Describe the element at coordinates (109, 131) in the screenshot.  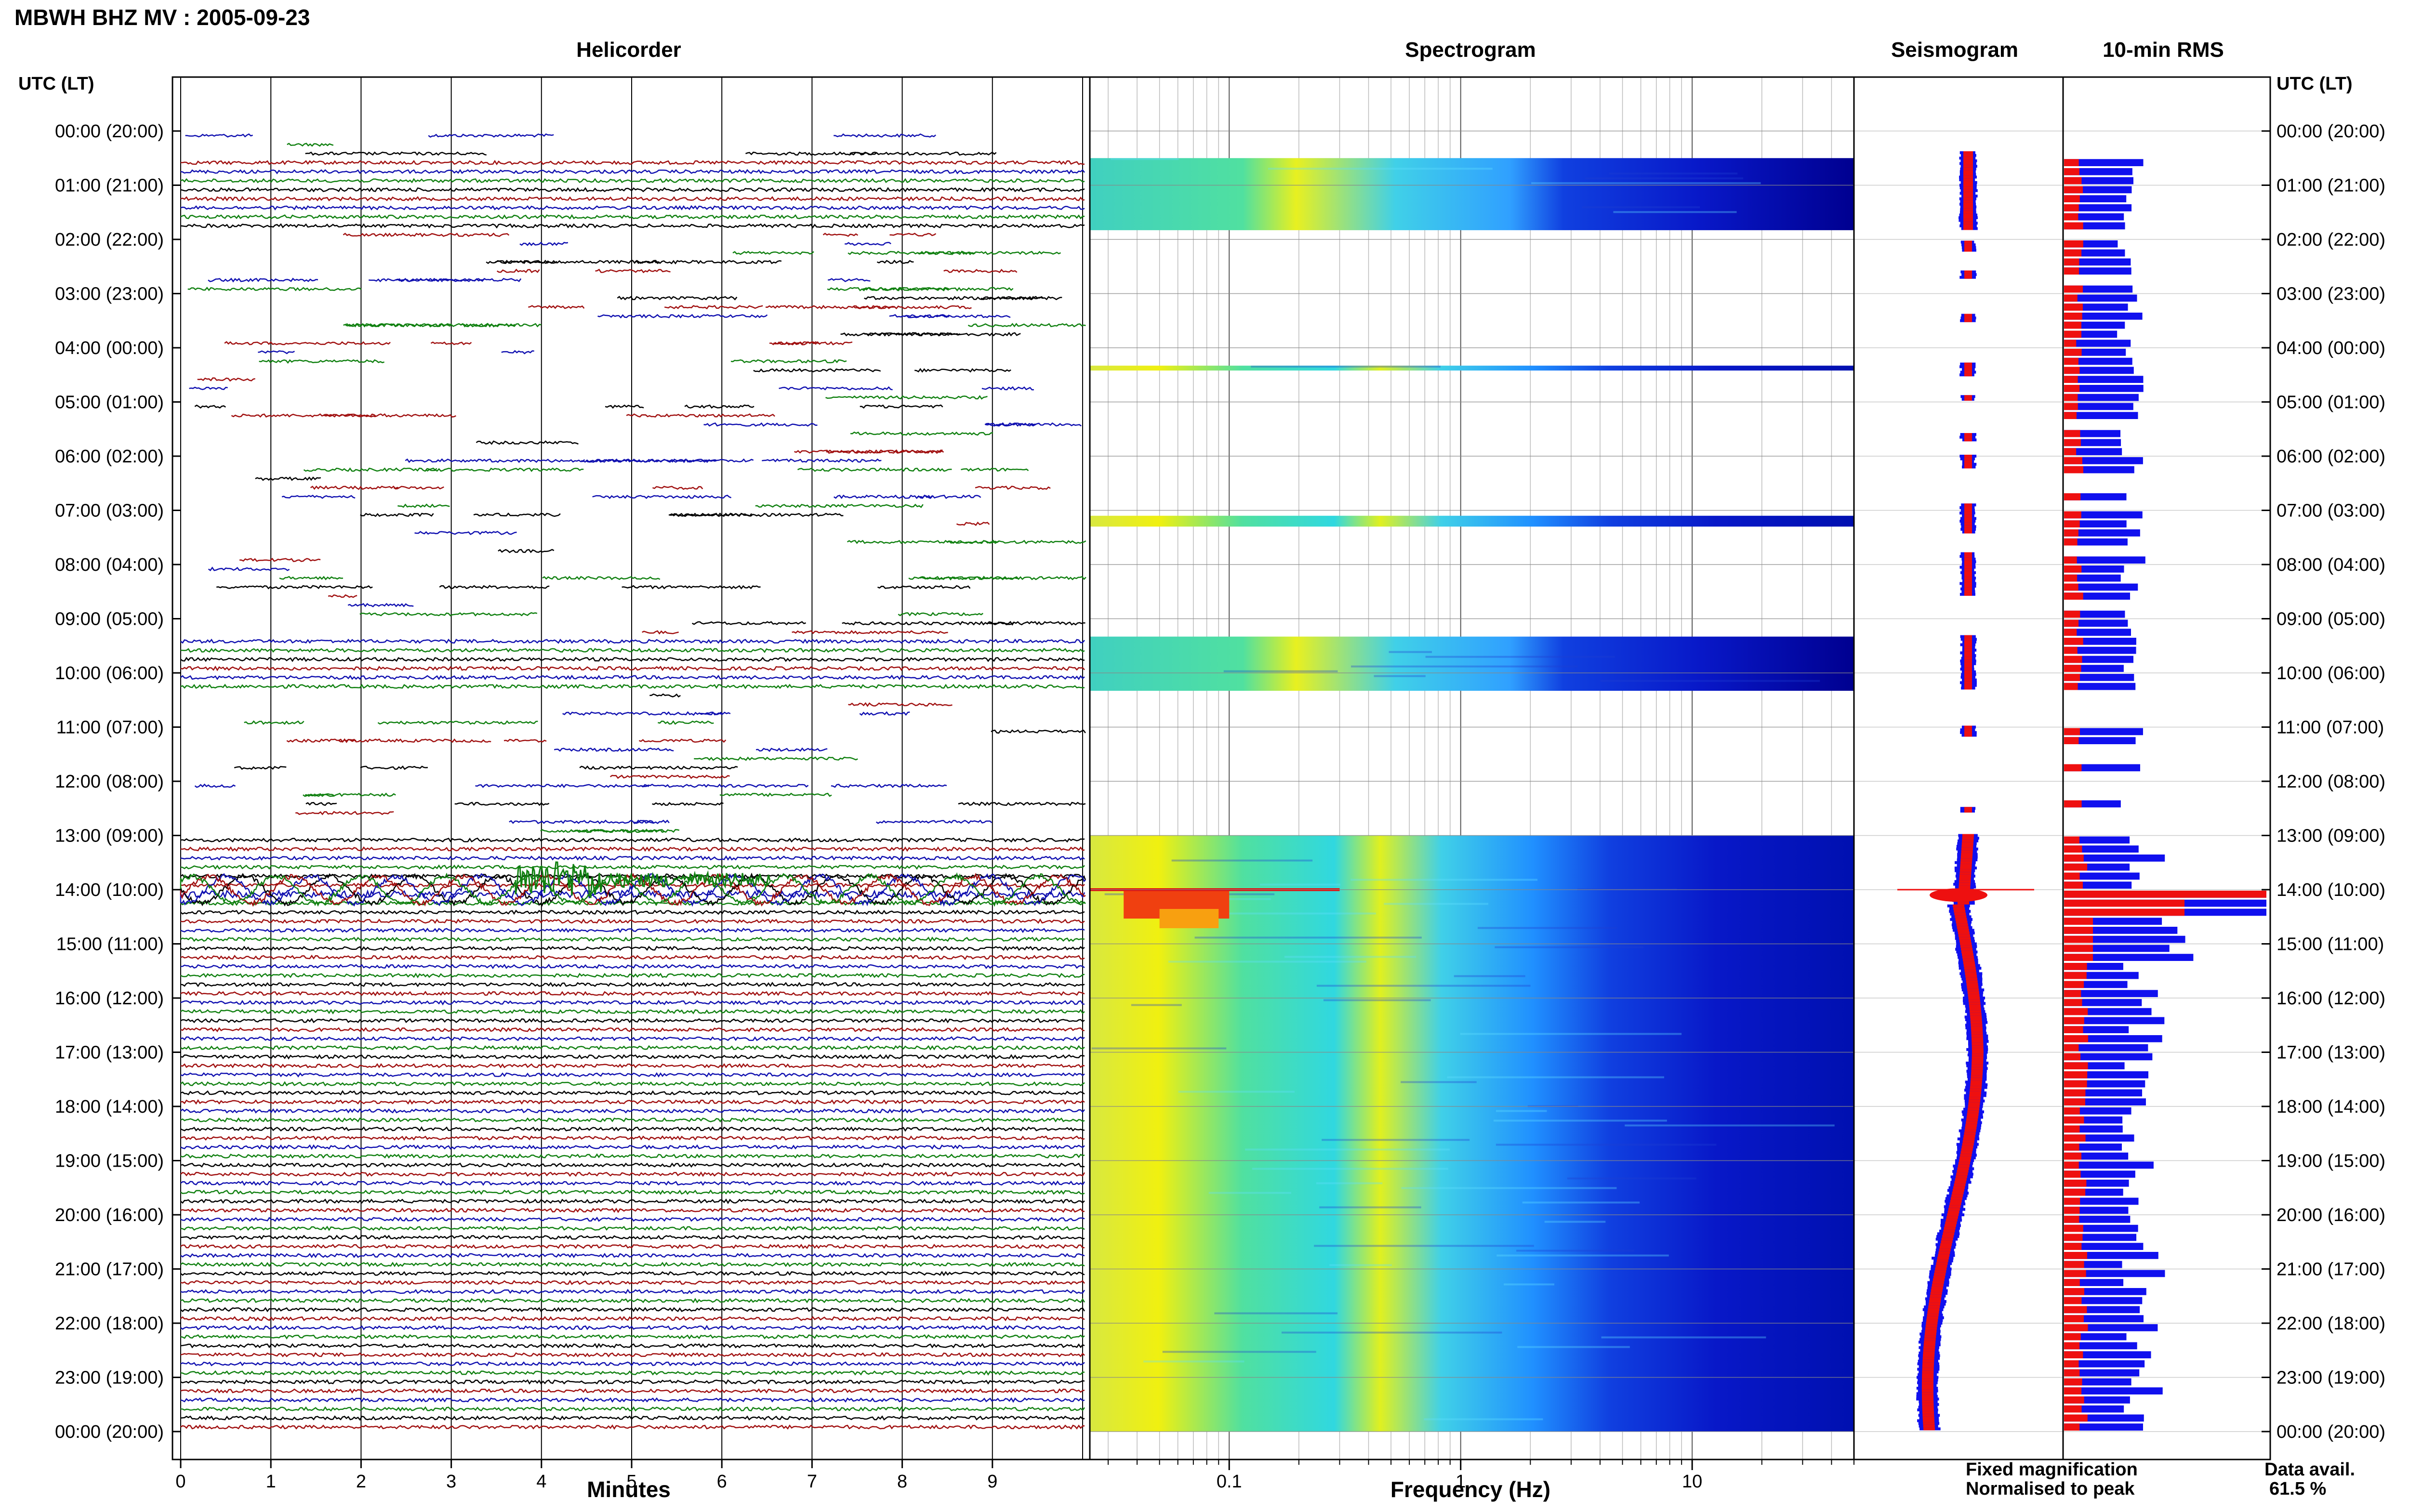
I see `time-label-left: 00:00 (20:00)` at that location.